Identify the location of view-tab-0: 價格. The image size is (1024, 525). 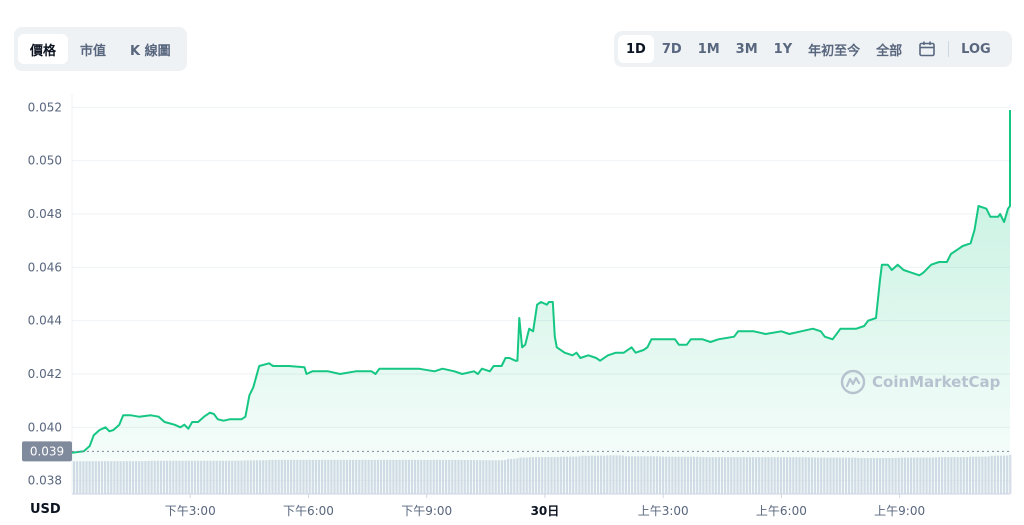
(43, 49).